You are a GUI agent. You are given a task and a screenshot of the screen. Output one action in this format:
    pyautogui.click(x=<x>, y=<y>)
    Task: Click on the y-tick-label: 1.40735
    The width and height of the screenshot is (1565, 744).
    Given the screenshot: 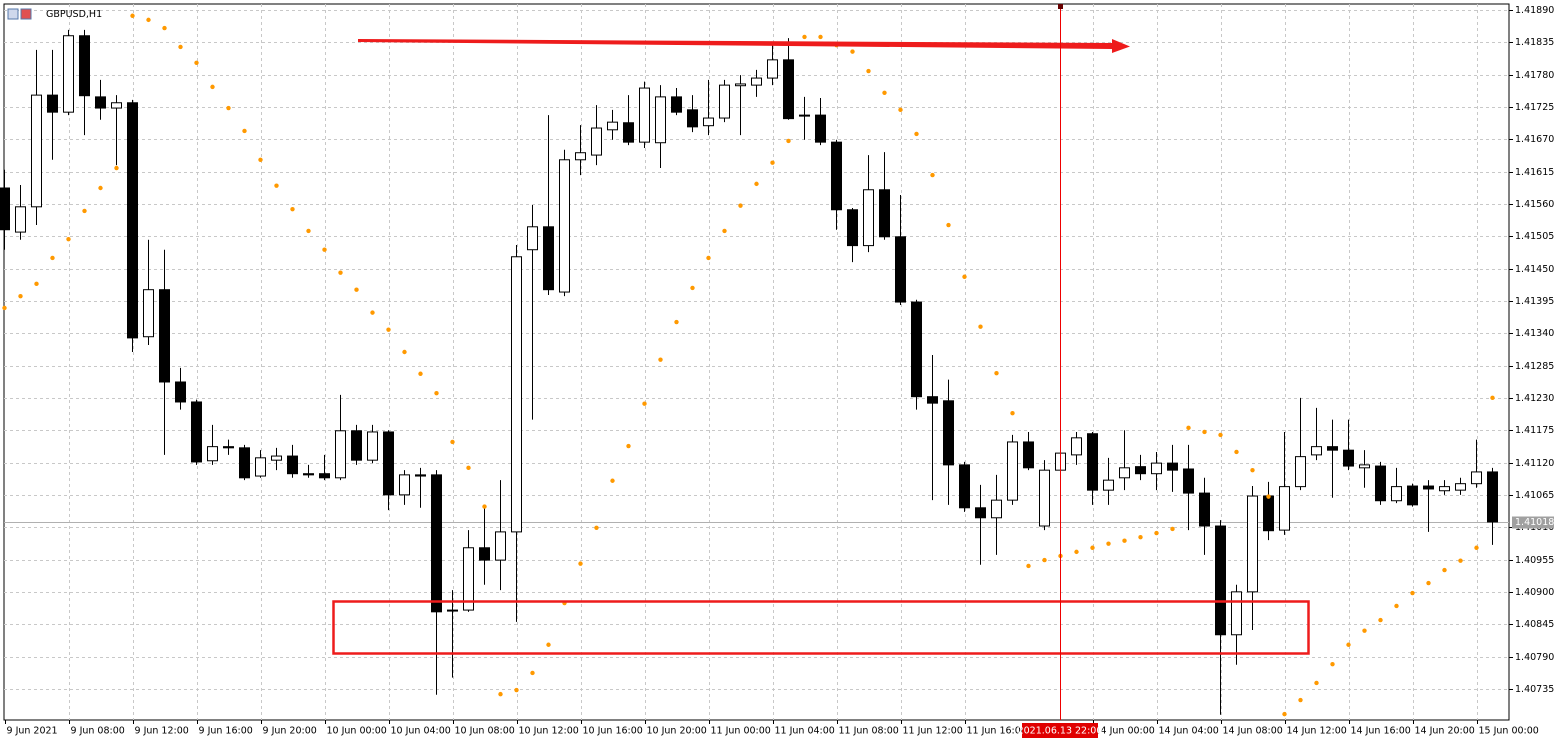 What is the action you would take?
    pyautogui.click(x=1534, y=689)
    